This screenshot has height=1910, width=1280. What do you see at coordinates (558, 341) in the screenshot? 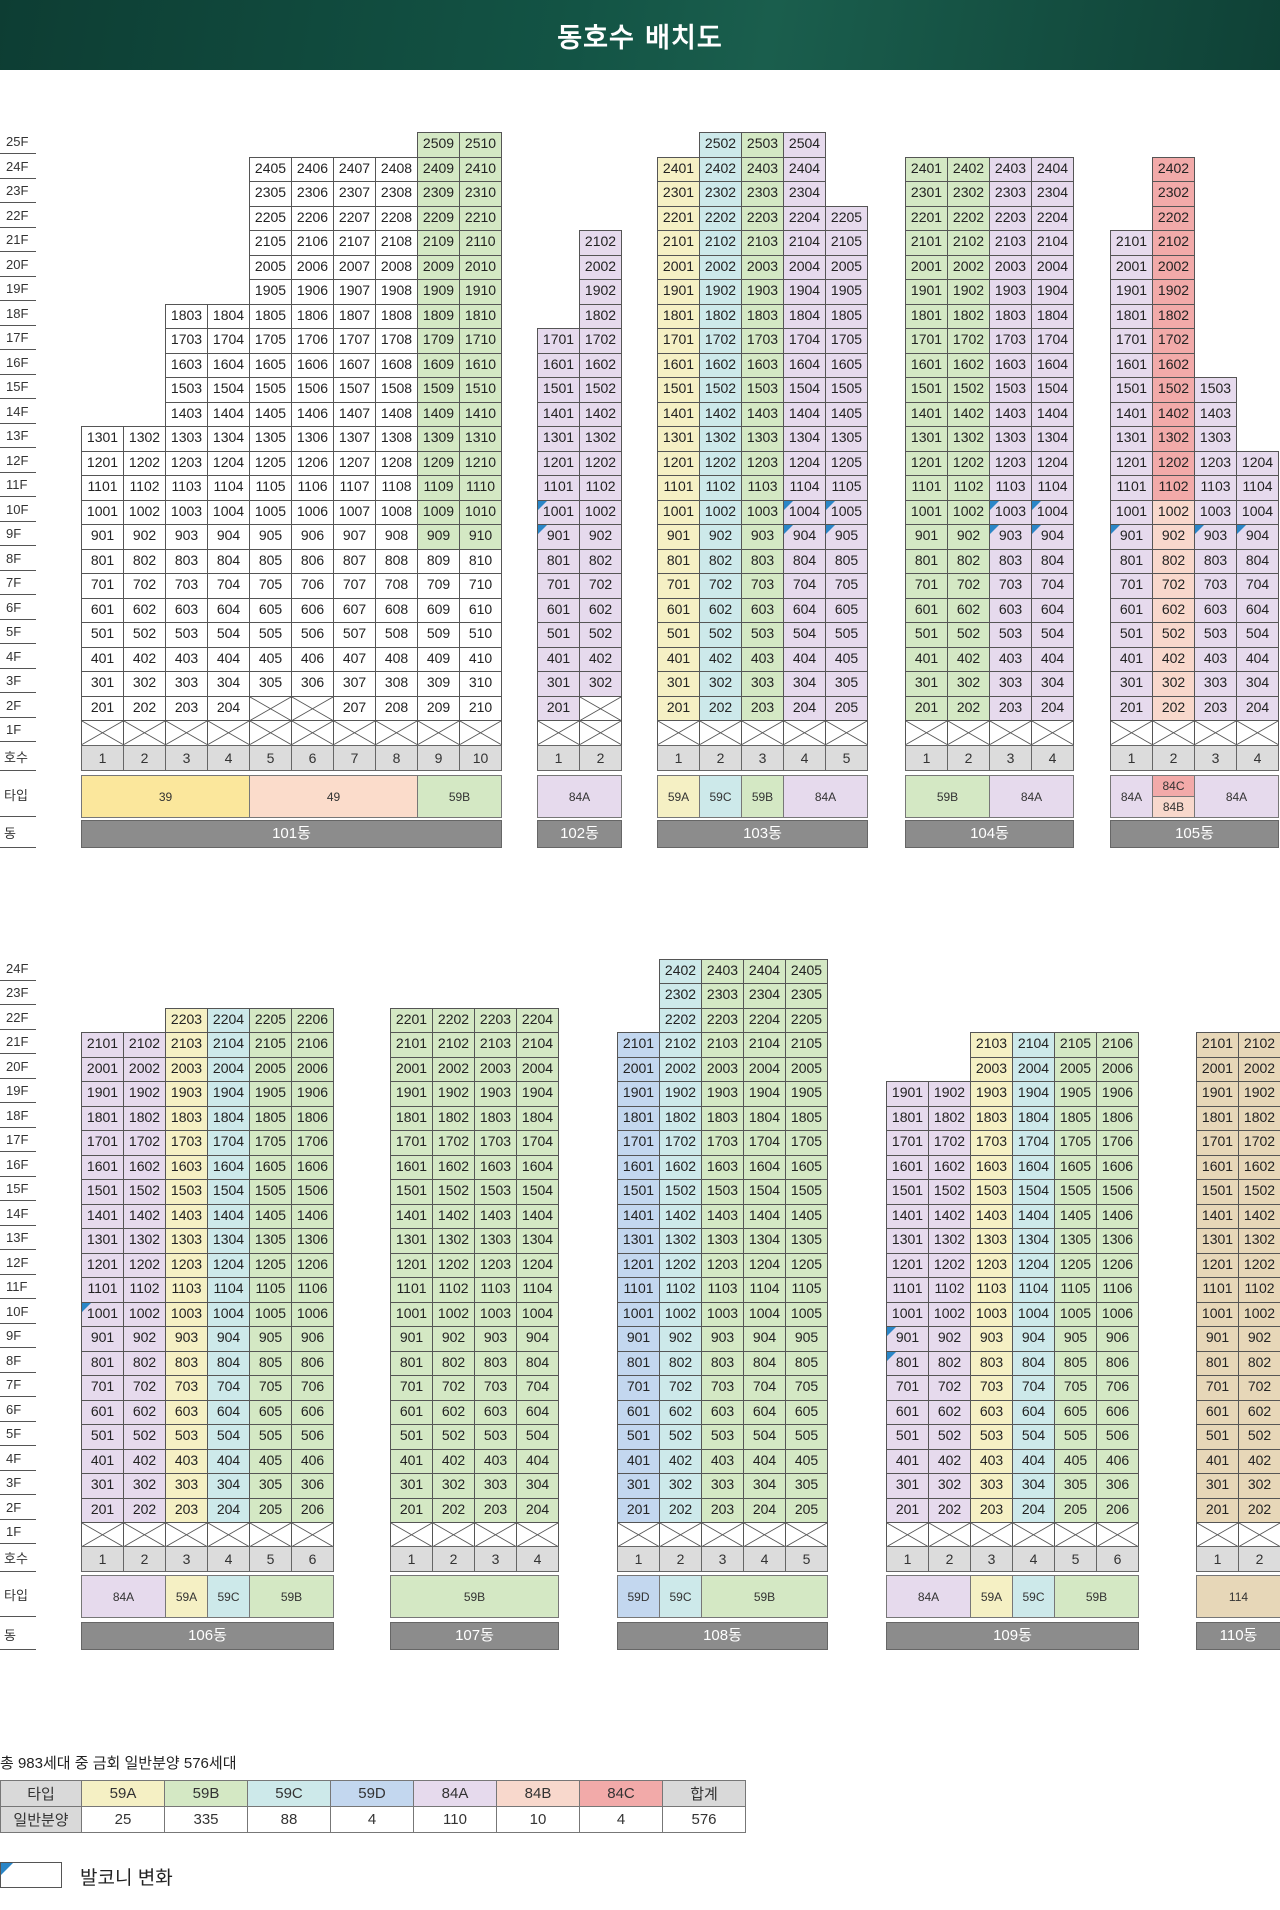
I see `unit-cell: 1701` at bounding box center [558, 341].